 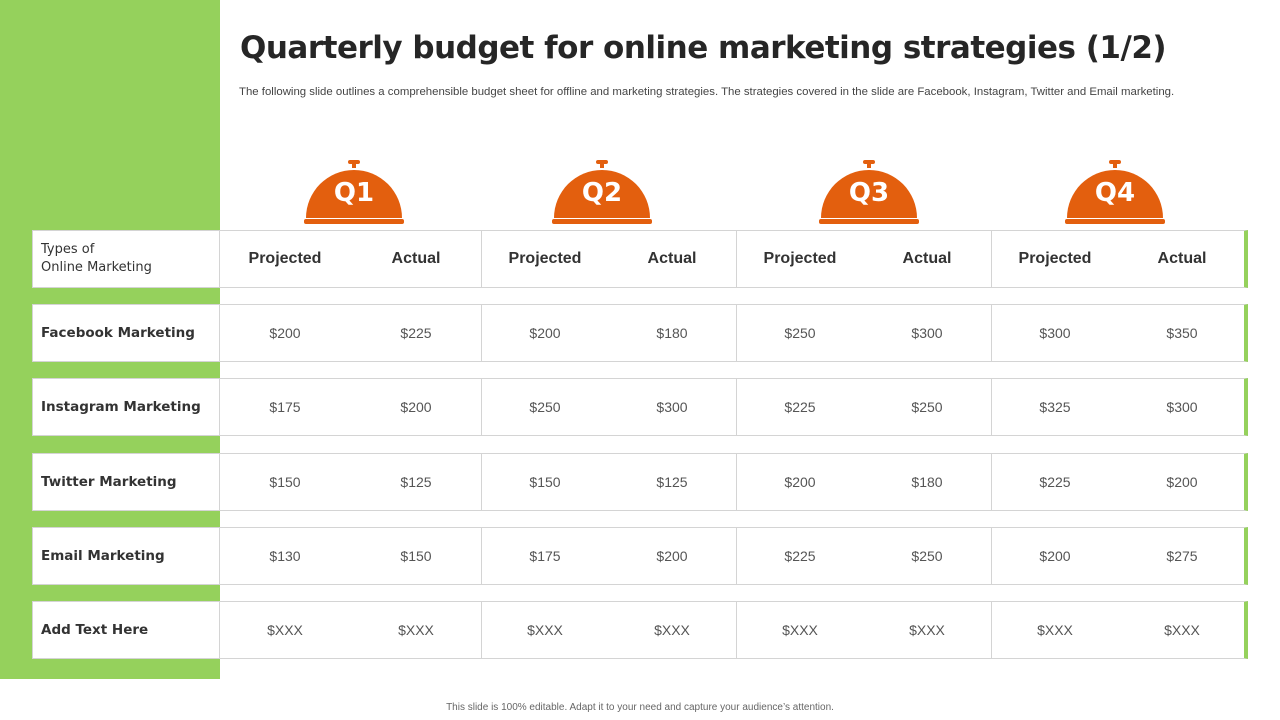 I want to click on quarter-badge-q2: Q2, so click(x=602, y=193).